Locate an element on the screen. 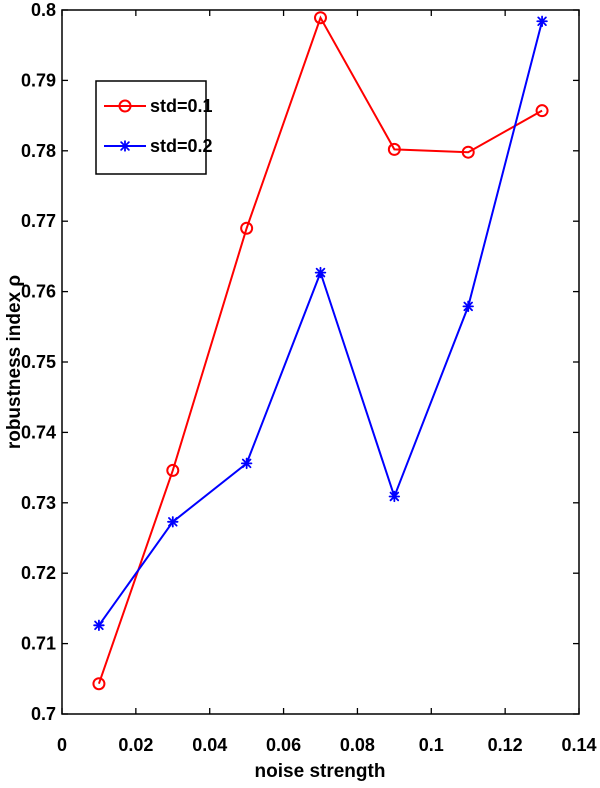 The height and width of the screenshot is (788, 600). y-axis-label: robustness index ρ is located at coordinates (14, 362).